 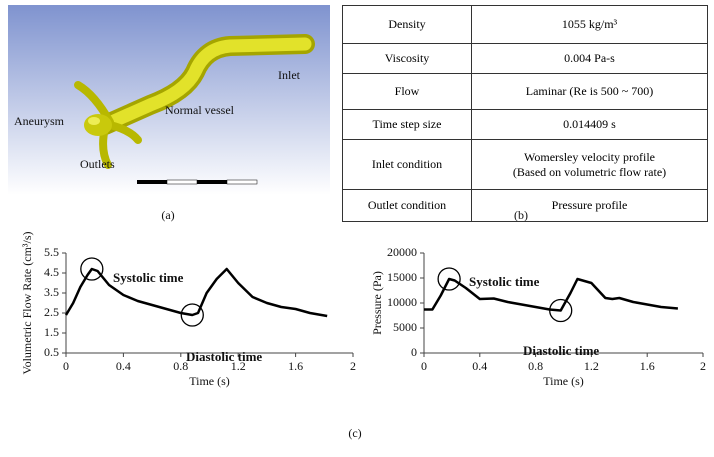 What do you see at coordinates (51, 252) in the screenshot?
I see `y-tick-label: 5.5` at bounding box center [51, 252].